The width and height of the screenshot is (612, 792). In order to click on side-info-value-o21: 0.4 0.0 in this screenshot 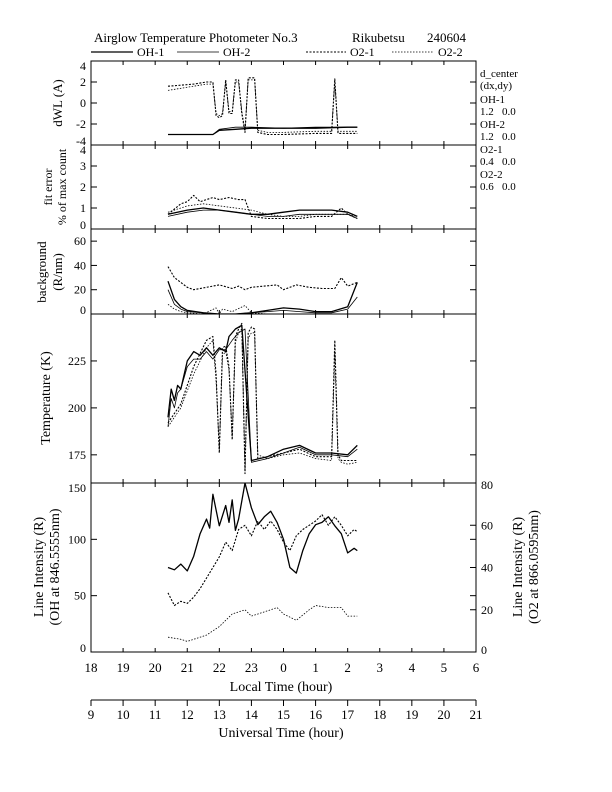, I will do `click(498, 162)`.